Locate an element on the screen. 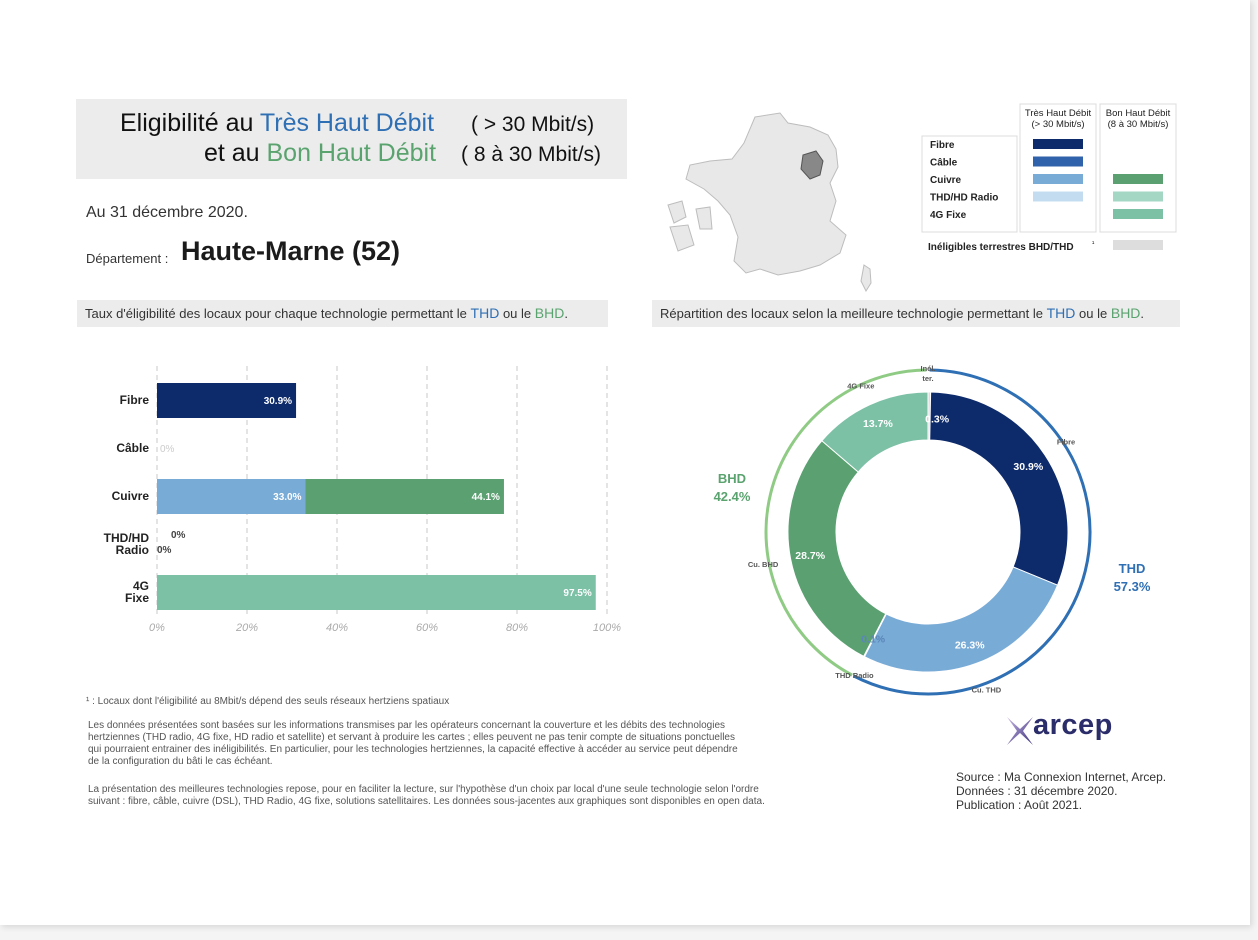  bar-category-label: Fibre is located at coordinates (135, 400).